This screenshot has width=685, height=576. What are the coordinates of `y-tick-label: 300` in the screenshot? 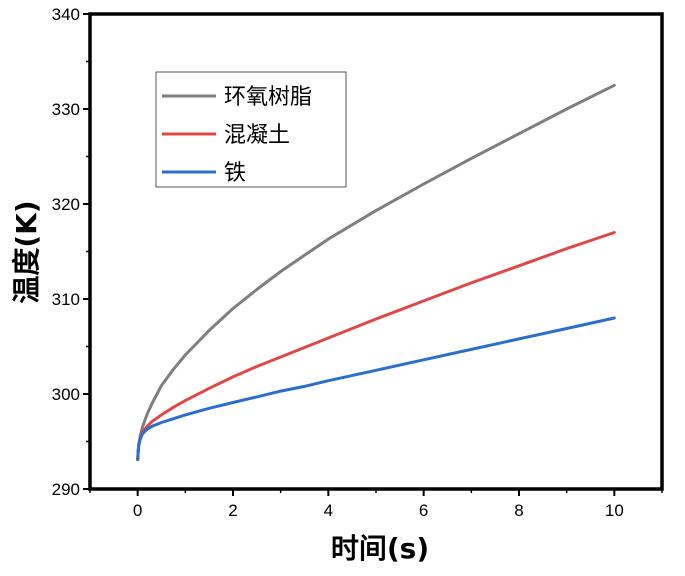 It's located at (66, 394).